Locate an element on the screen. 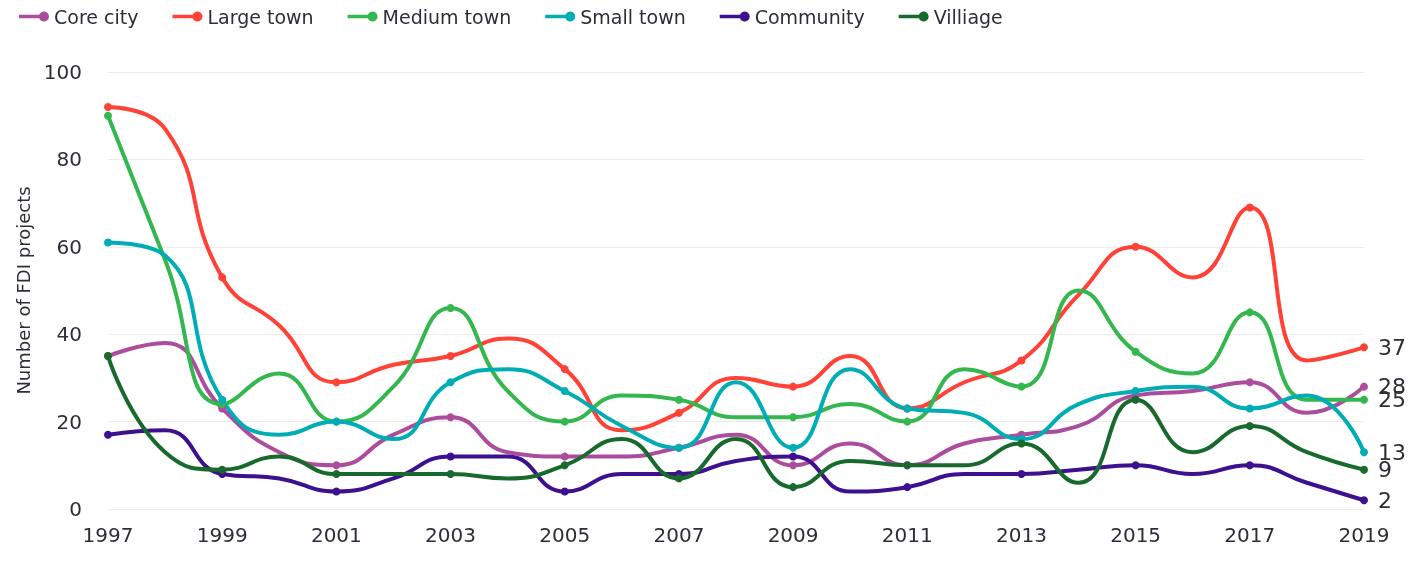 The height and width of the screenshot is (567, 1426). legend-label: Villiage is located at coordinates (968, 16).